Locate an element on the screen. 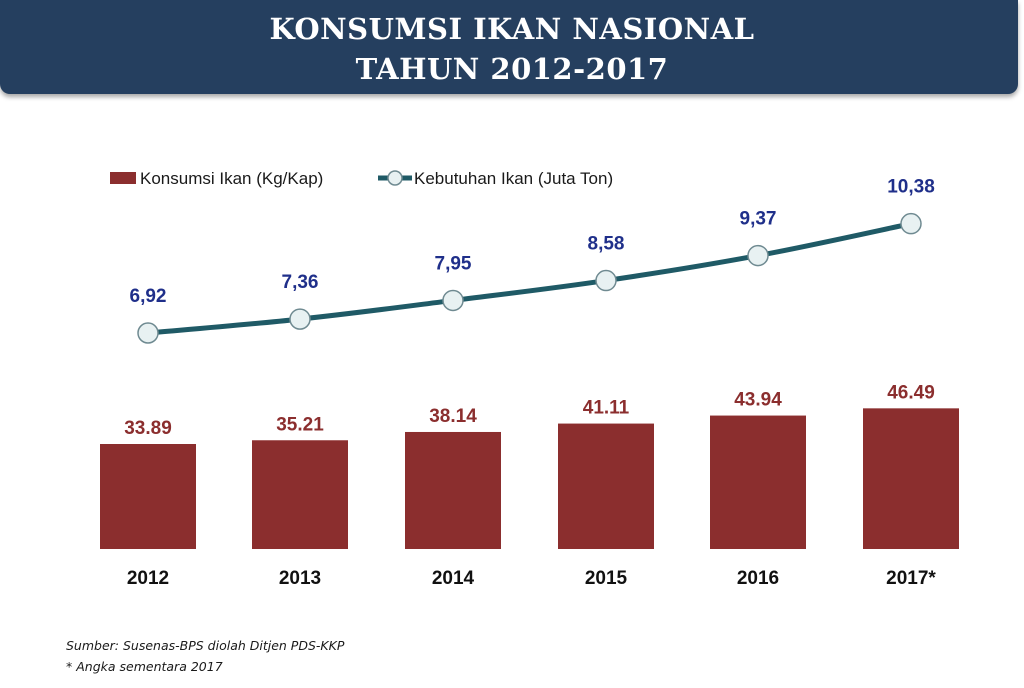 Image resolution: width=1024 pixels, height=688 pixels. title-banner is located at coordinates (509, 47).